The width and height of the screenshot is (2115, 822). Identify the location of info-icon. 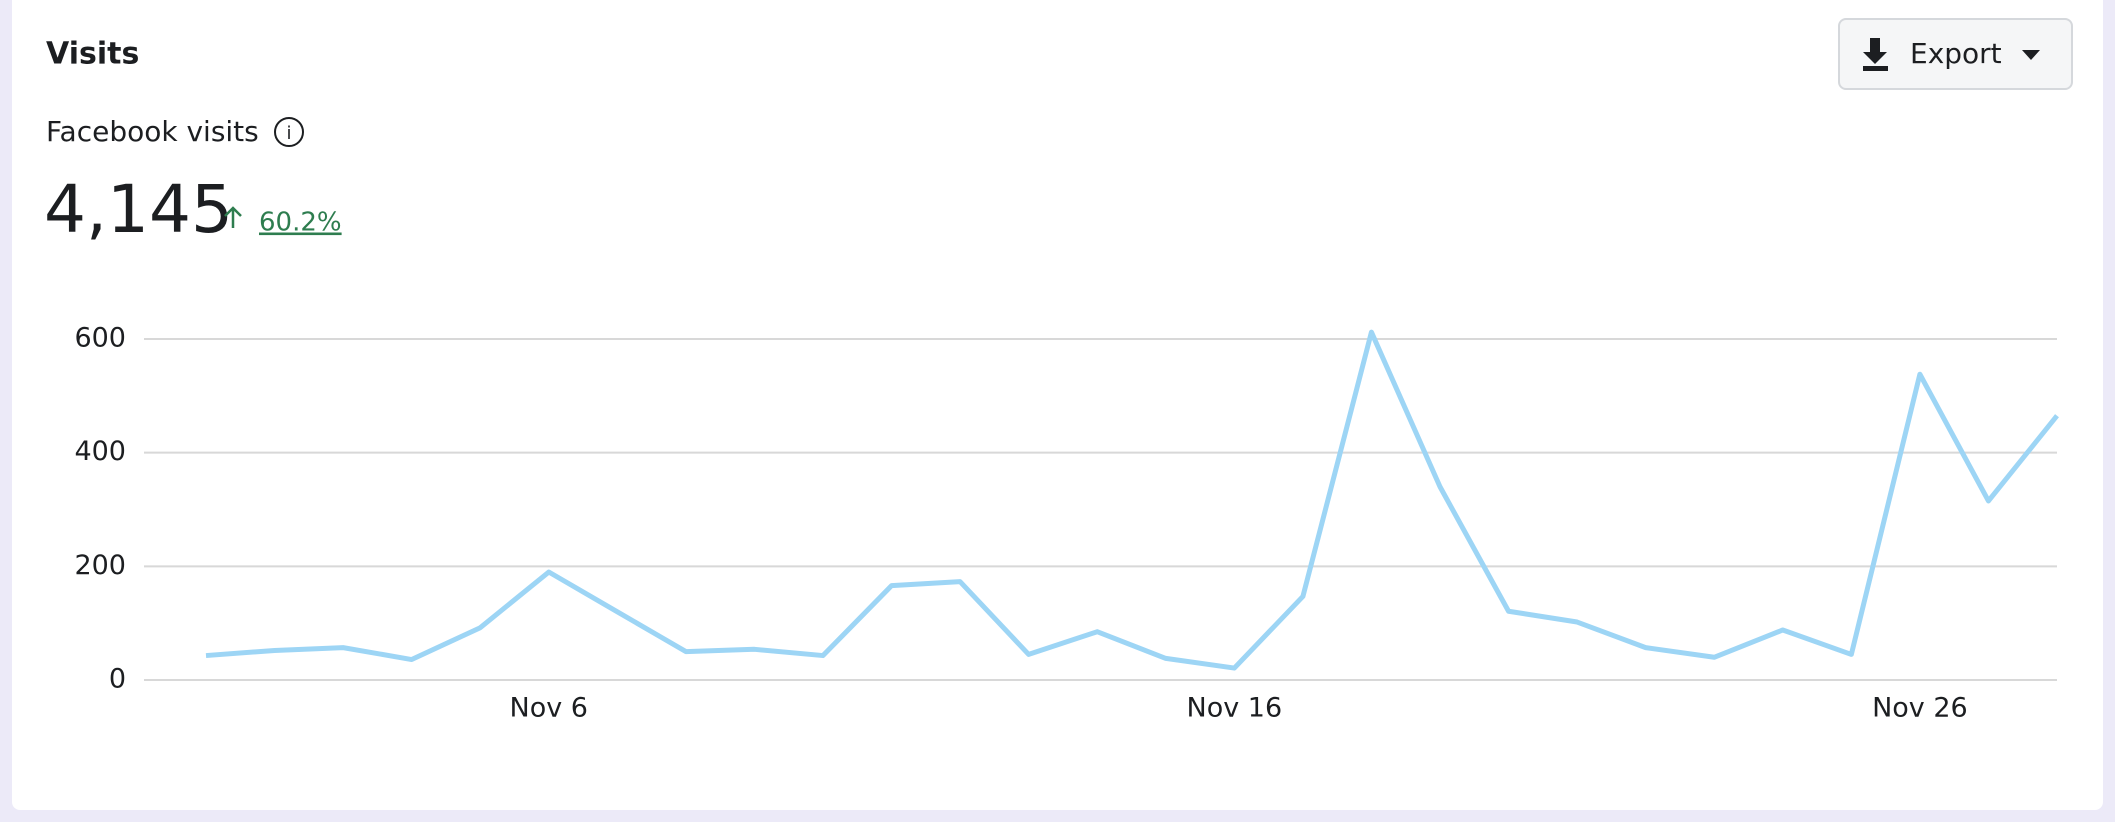
(289, 132).